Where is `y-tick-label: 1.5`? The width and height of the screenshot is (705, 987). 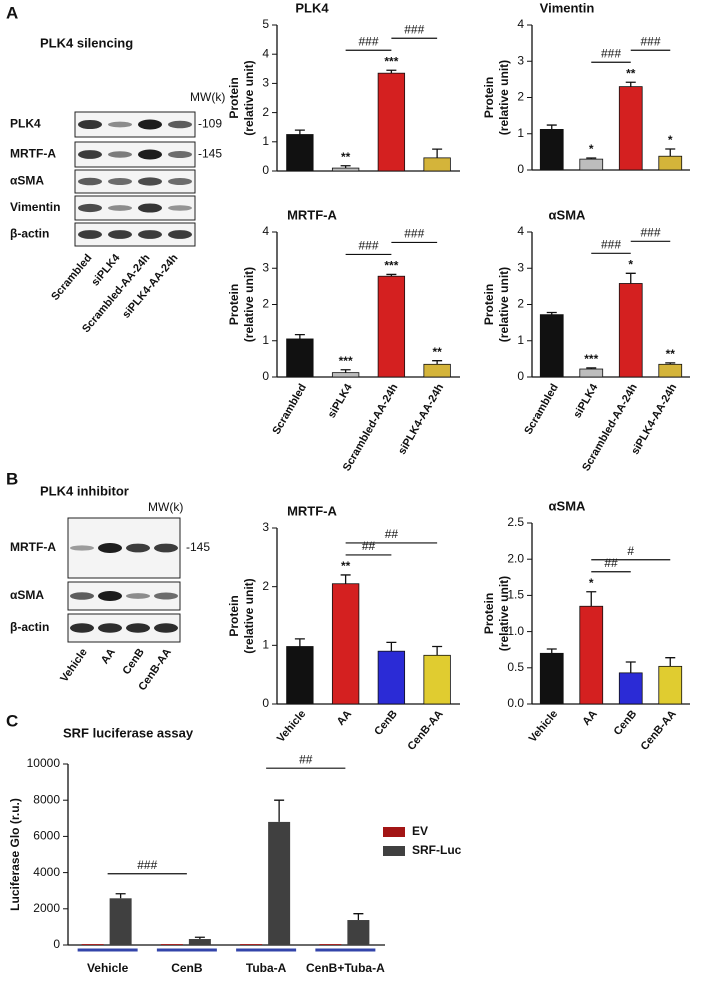
y-tick-label: 1.5 is located at coordinates (515, 595).